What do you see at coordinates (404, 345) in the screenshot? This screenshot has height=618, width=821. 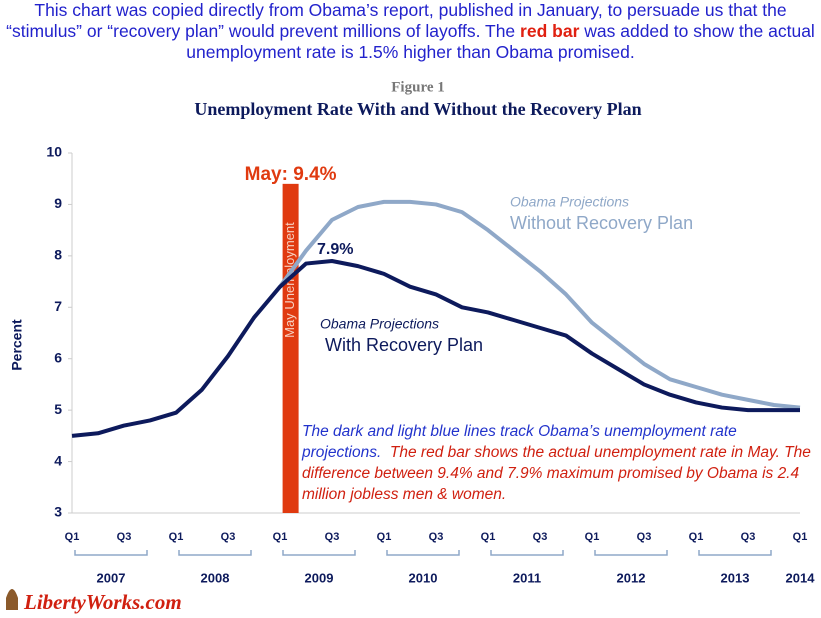 I see `series-label: With Recovery Plan` at bounding box center [404, 345].